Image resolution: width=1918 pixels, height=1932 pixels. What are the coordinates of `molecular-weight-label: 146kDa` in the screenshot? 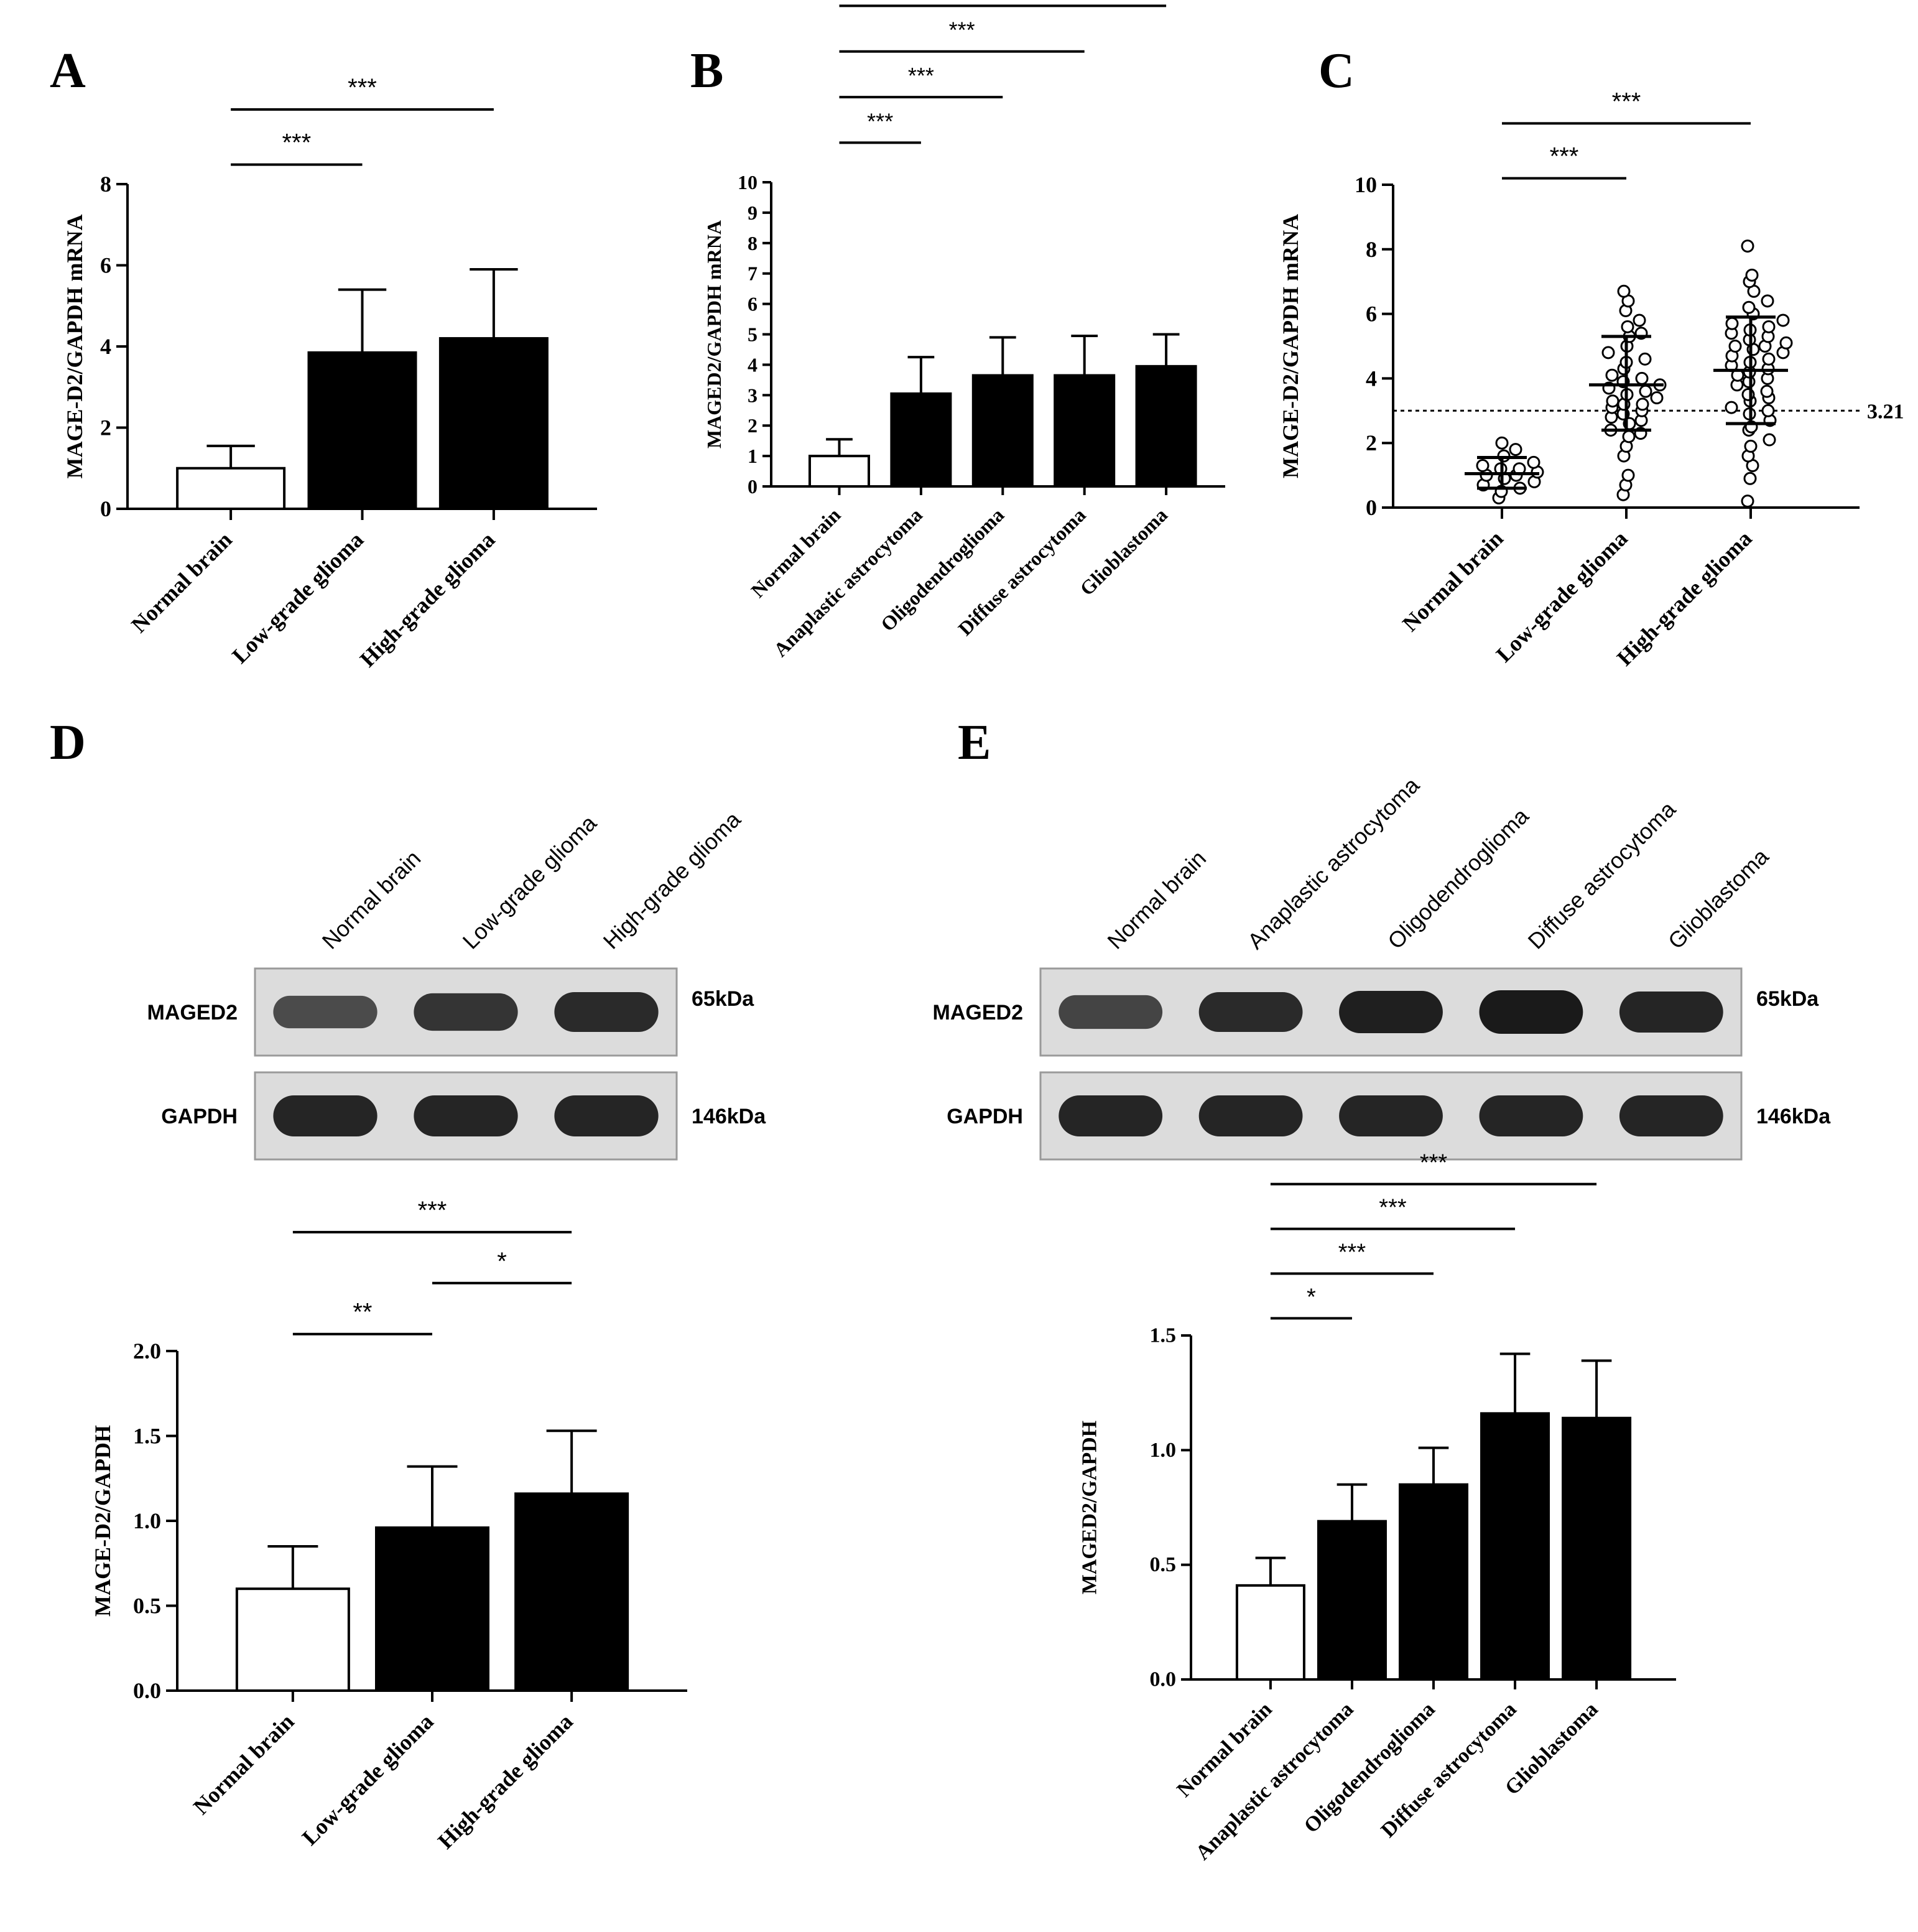 It's located at (729, 1116).